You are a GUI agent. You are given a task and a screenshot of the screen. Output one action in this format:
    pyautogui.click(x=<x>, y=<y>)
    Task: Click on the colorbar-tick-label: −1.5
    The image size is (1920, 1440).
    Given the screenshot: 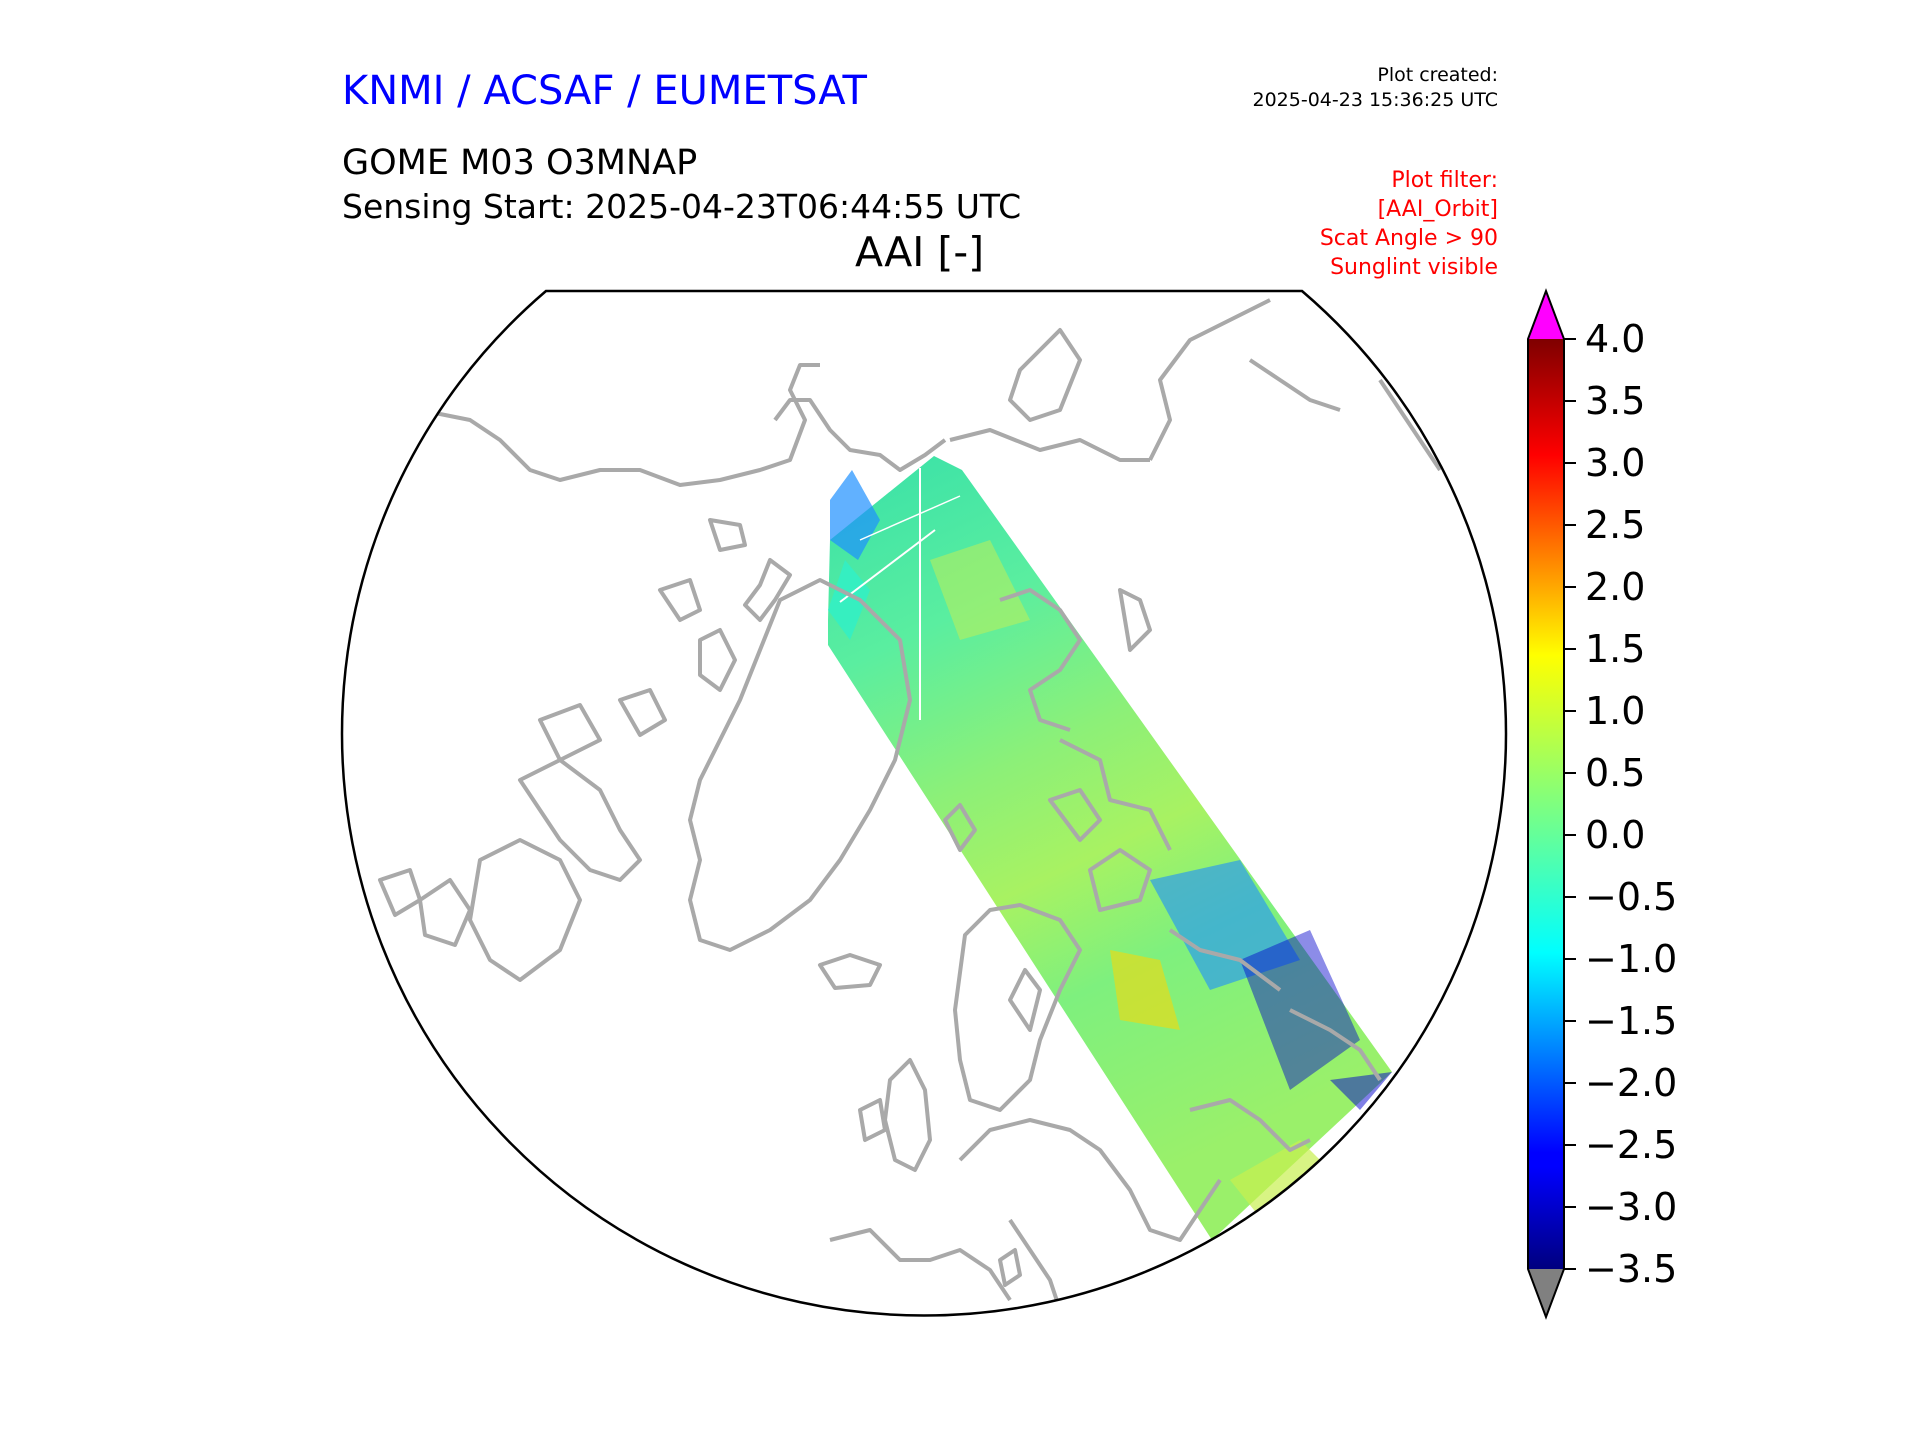 What is the action you would take?
    pyautogui.click(x=1631, y=1021)
    